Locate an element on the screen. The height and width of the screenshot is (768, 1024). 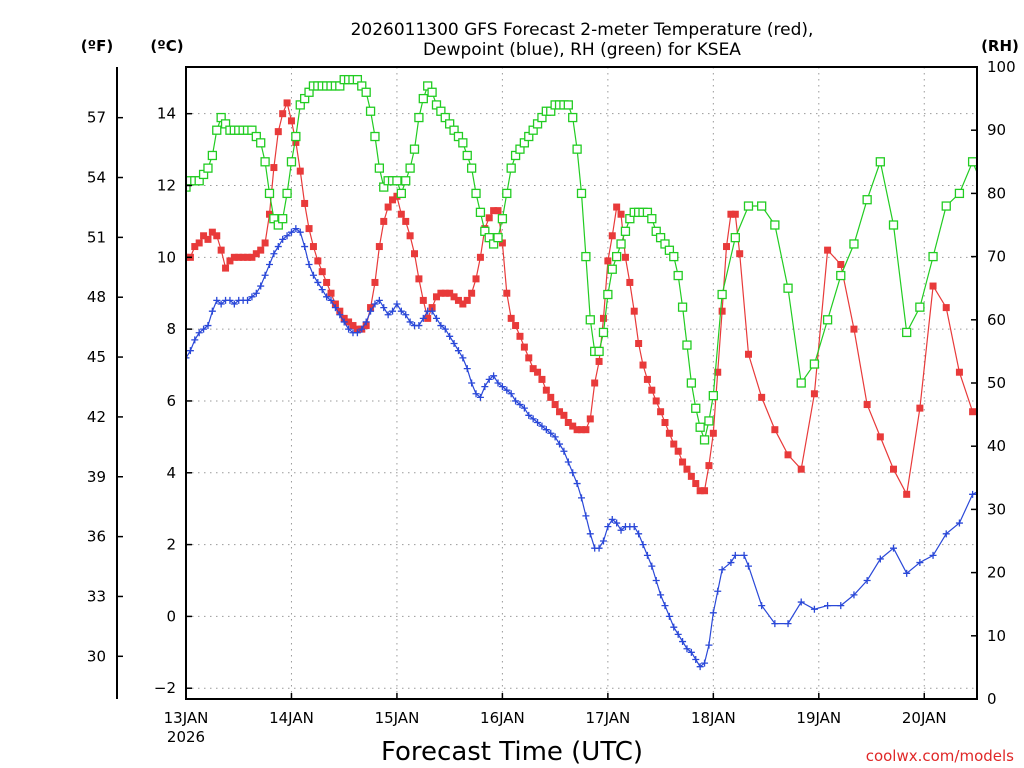
x-tick-sublabel: 2026 is located at coordinates (186, 737).